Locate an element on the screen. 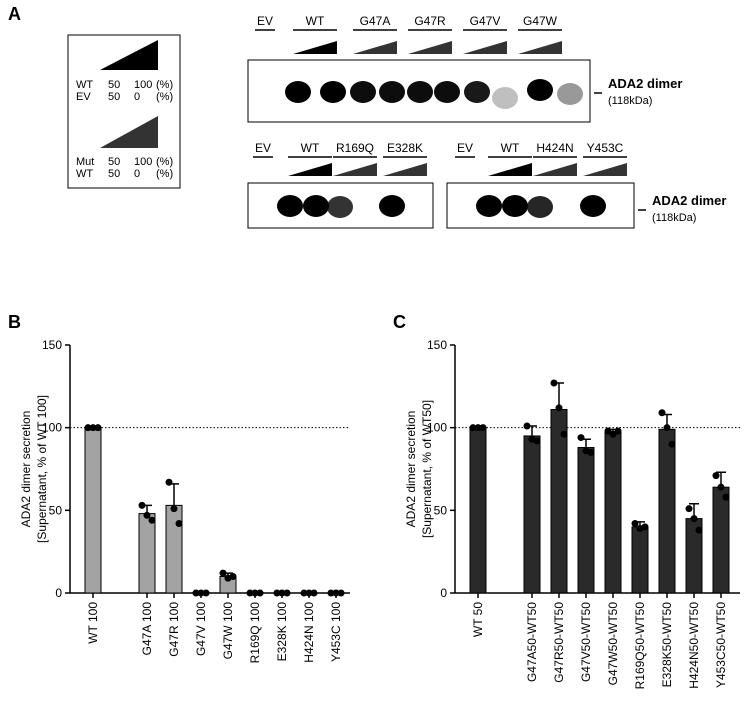 The image size is (745, 707). x-tick-label: H424N 100 is located at coordinates (309, 632).